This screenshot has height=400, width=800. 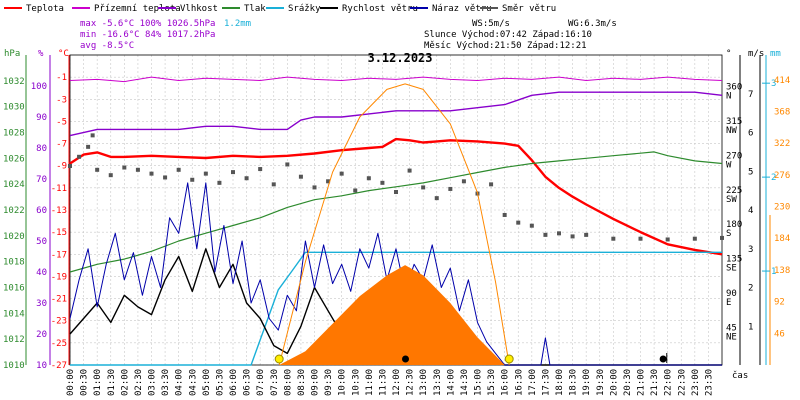 What do you see at coordinates (63, 54) in the screenshot?
I see `unit-temp: °C` at bounding box center [63, 54].